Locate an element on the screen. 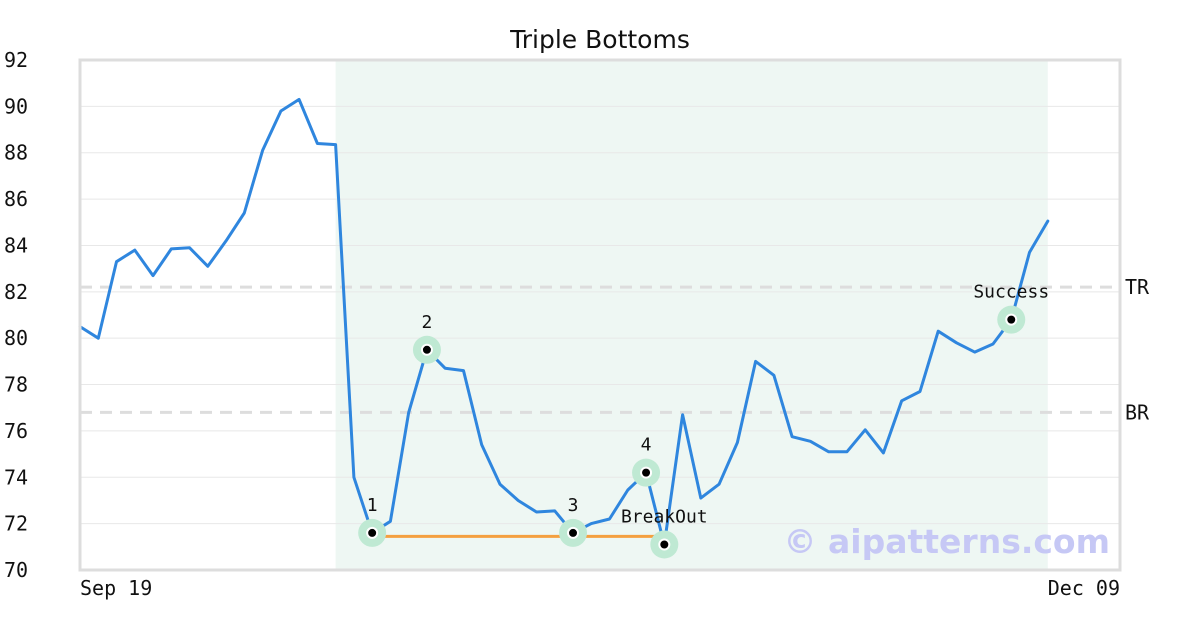 The height and width of the screenshot is (630, 1200). y-tick-label: 72 is located at coordinates (16, 524).